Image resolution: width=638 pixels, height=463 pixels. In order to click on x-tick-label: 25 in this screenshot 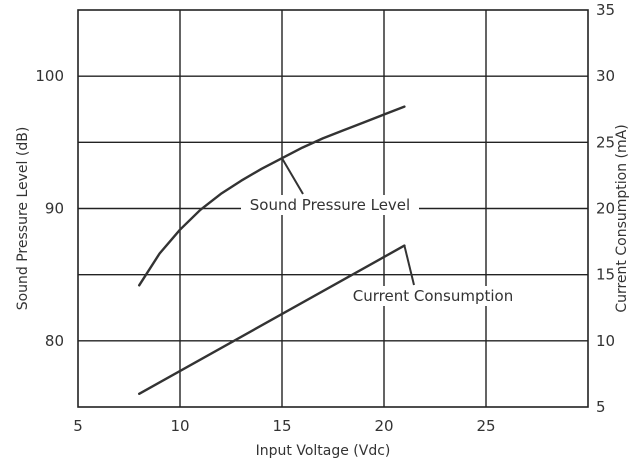, I will do `click(485, 426)`.